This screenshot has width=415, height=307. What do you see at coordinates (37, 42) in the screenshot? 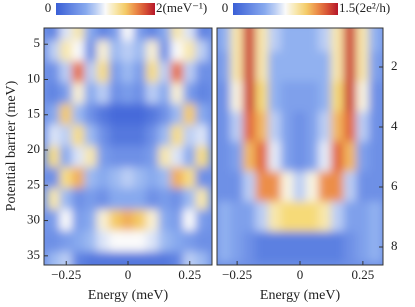
I see `y-tick-label: 5` at bounding box center [37, 42].